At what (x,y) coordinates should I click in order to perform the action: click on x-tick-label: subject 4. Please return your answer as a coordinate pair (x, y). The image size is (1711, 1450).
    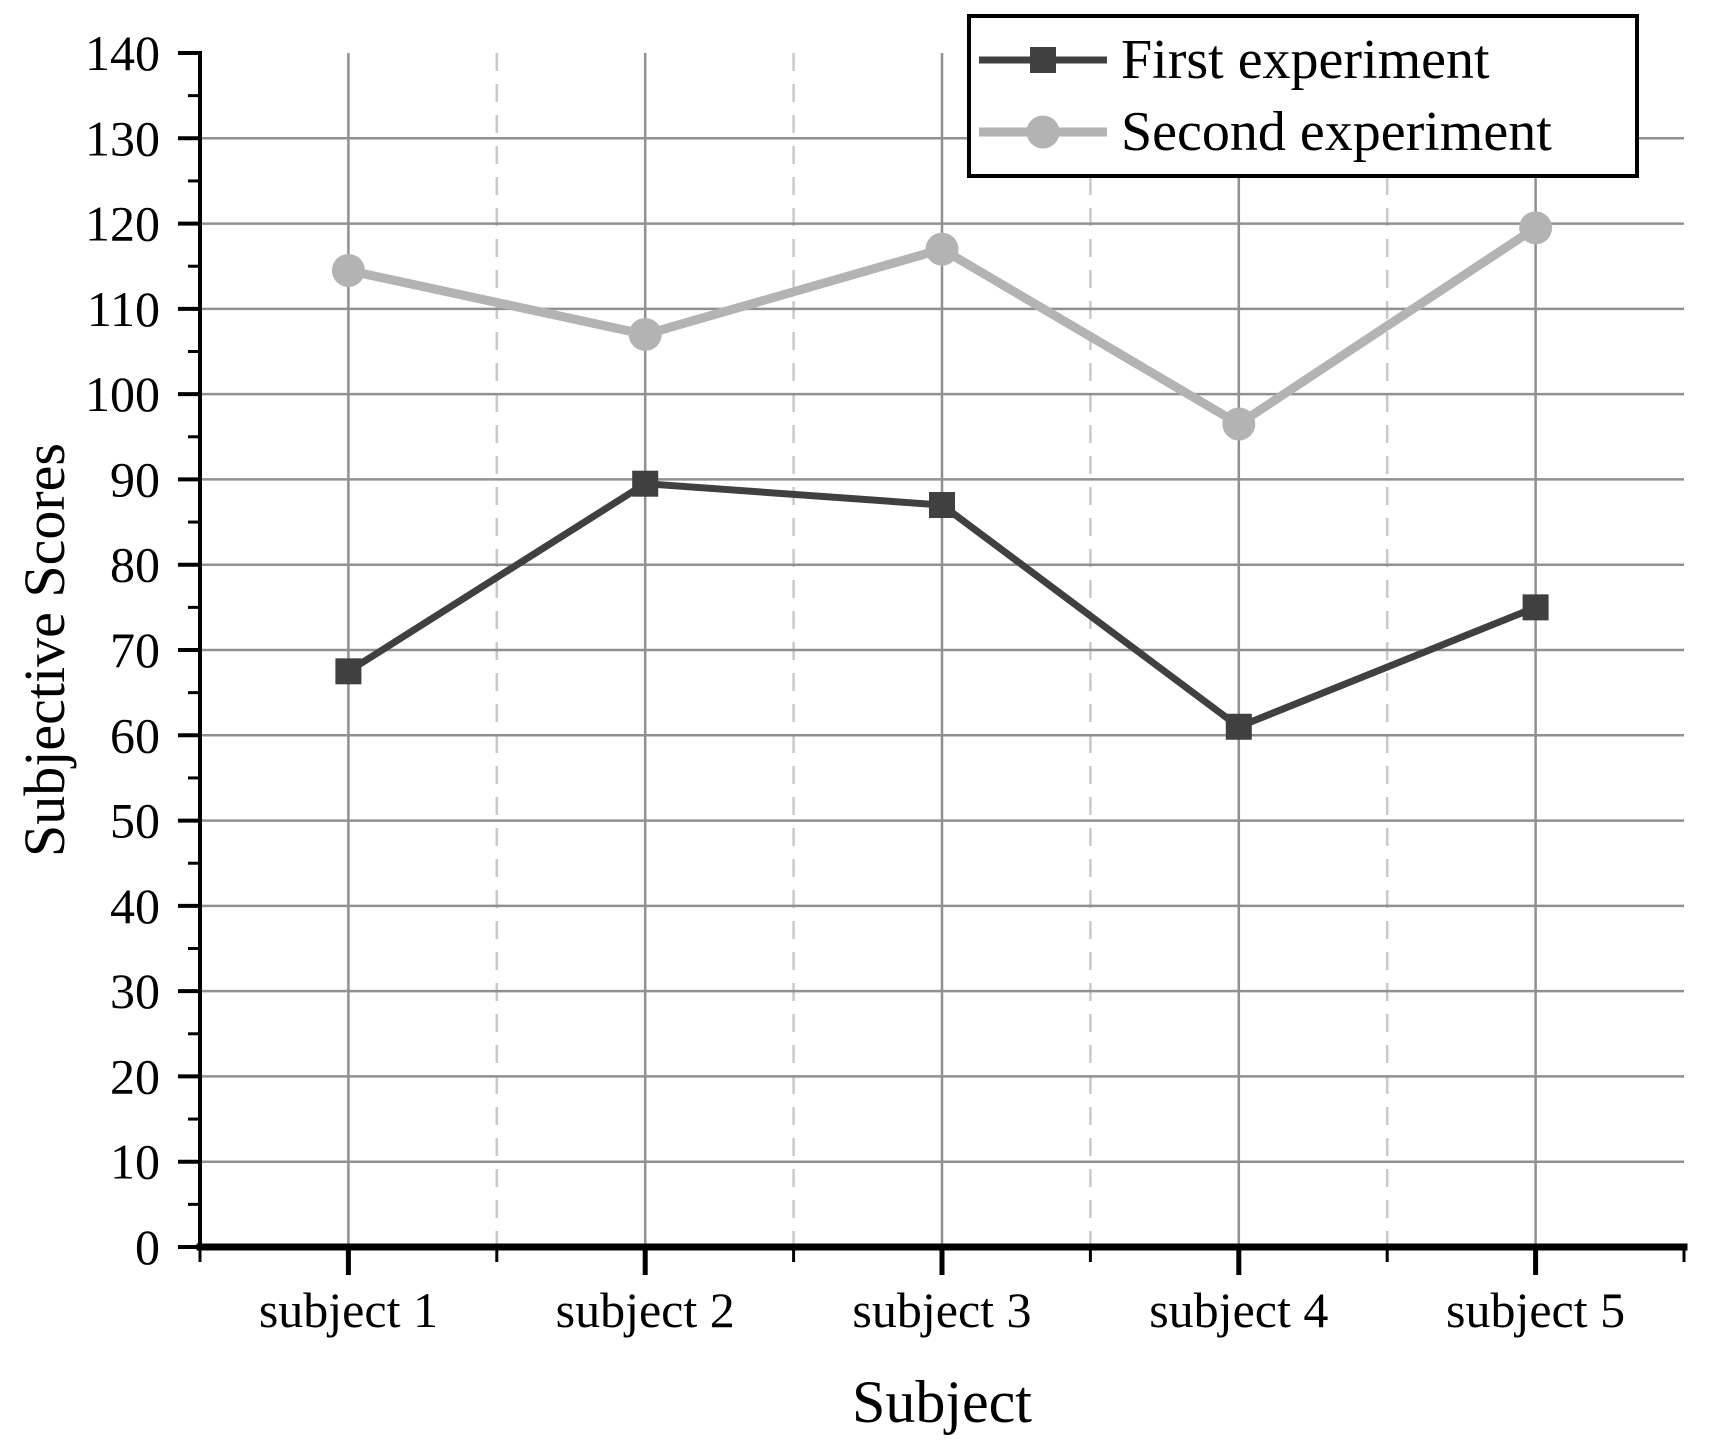
    Looking at the image, I should click on (1238, 1310).